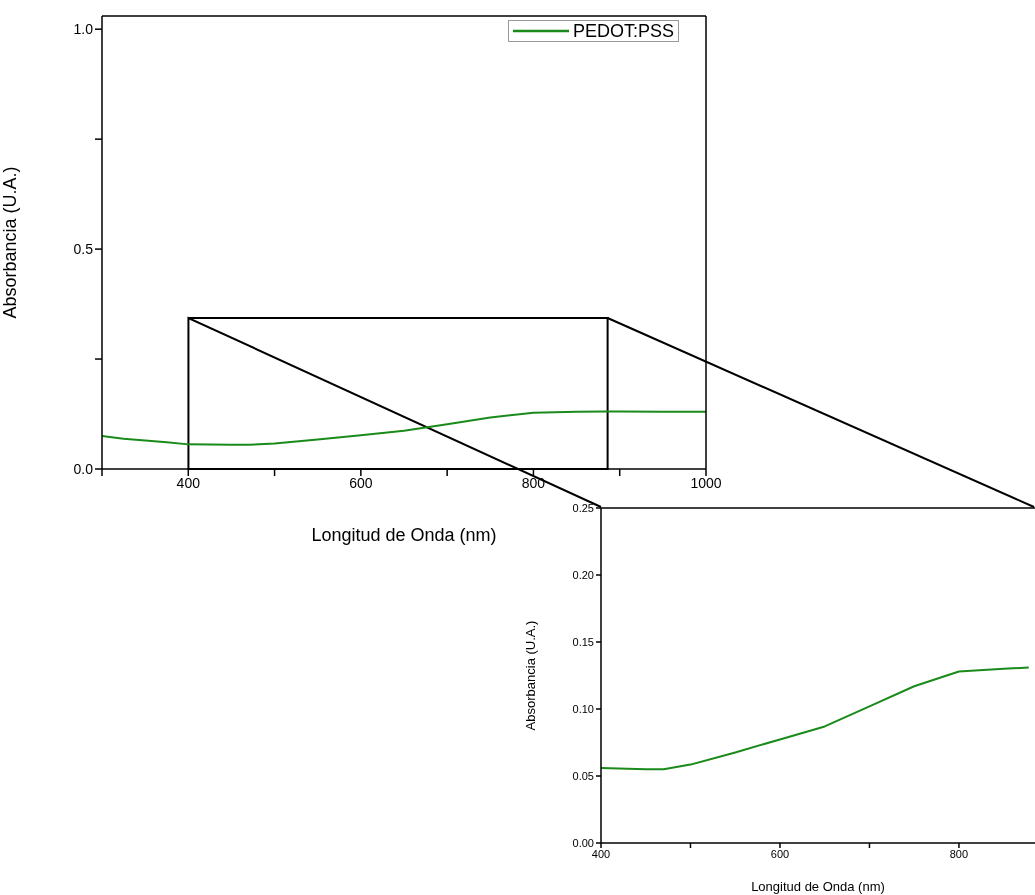  What do you see at coordinates (583, 708) in the screenshot?
I see `y-tick-label: 0.10` at bounding box center [583, 708].